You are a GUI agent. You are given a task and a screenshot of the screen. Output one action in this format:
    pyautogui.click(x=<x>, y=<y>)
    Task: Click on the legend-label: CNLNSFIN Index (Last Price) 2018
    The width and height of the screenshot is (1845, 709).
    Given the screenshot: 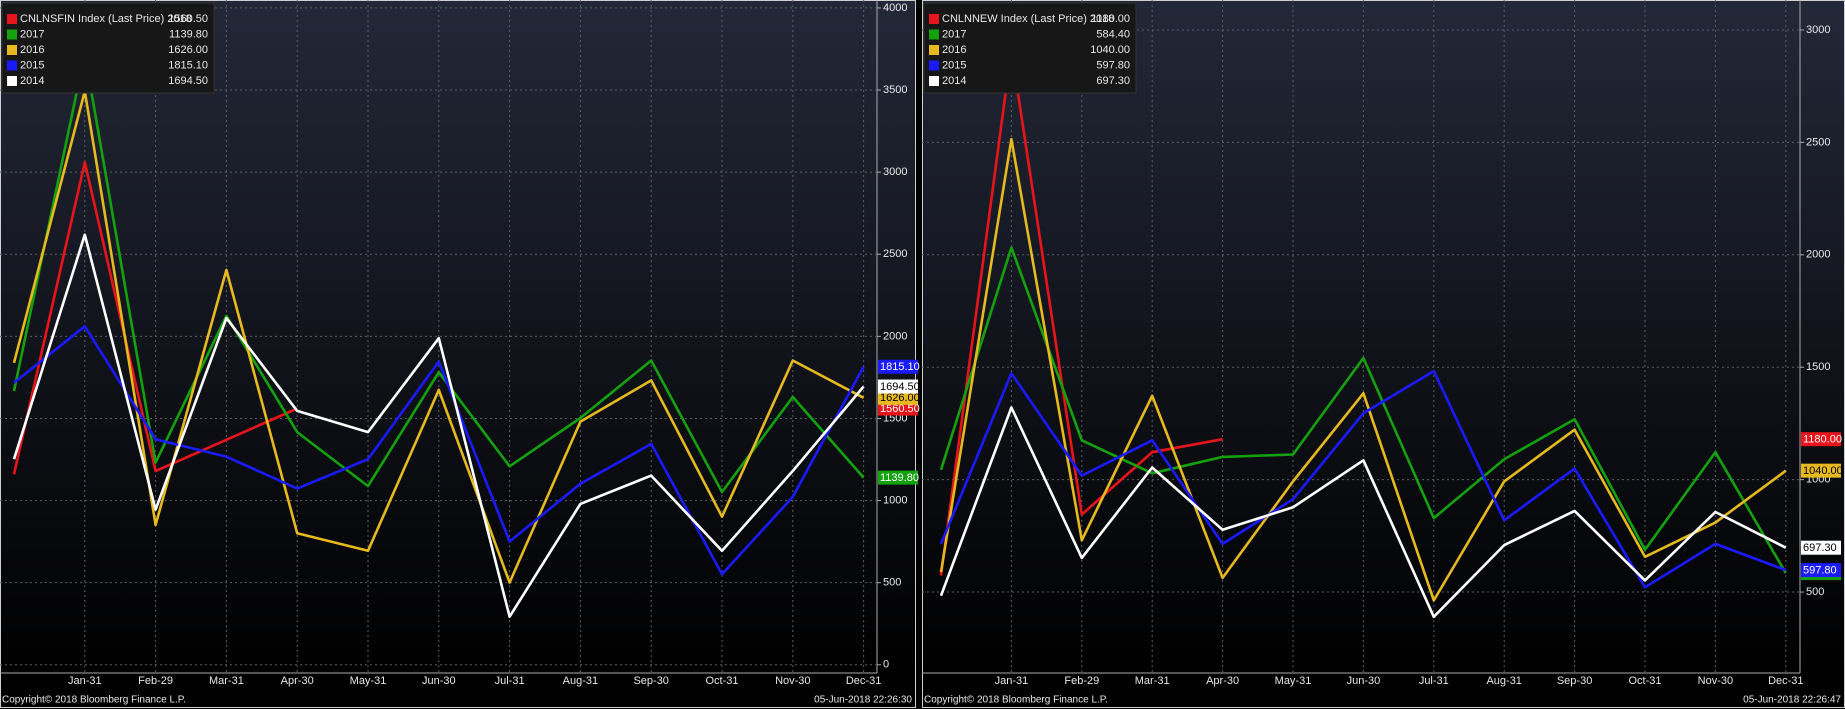 What is the action you would take?
    pyautogui.click(x=106, y=19)
    